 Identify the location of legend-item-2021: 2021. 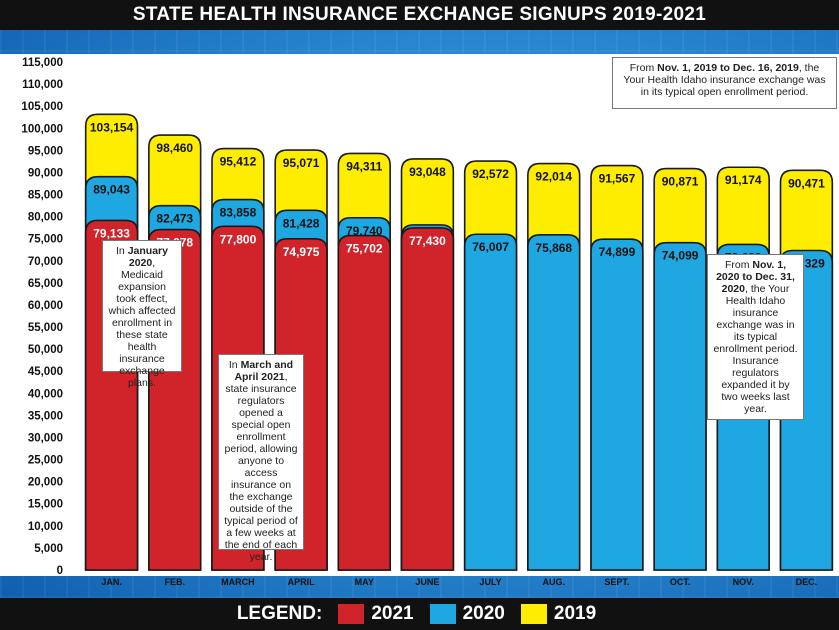
(376, 614).